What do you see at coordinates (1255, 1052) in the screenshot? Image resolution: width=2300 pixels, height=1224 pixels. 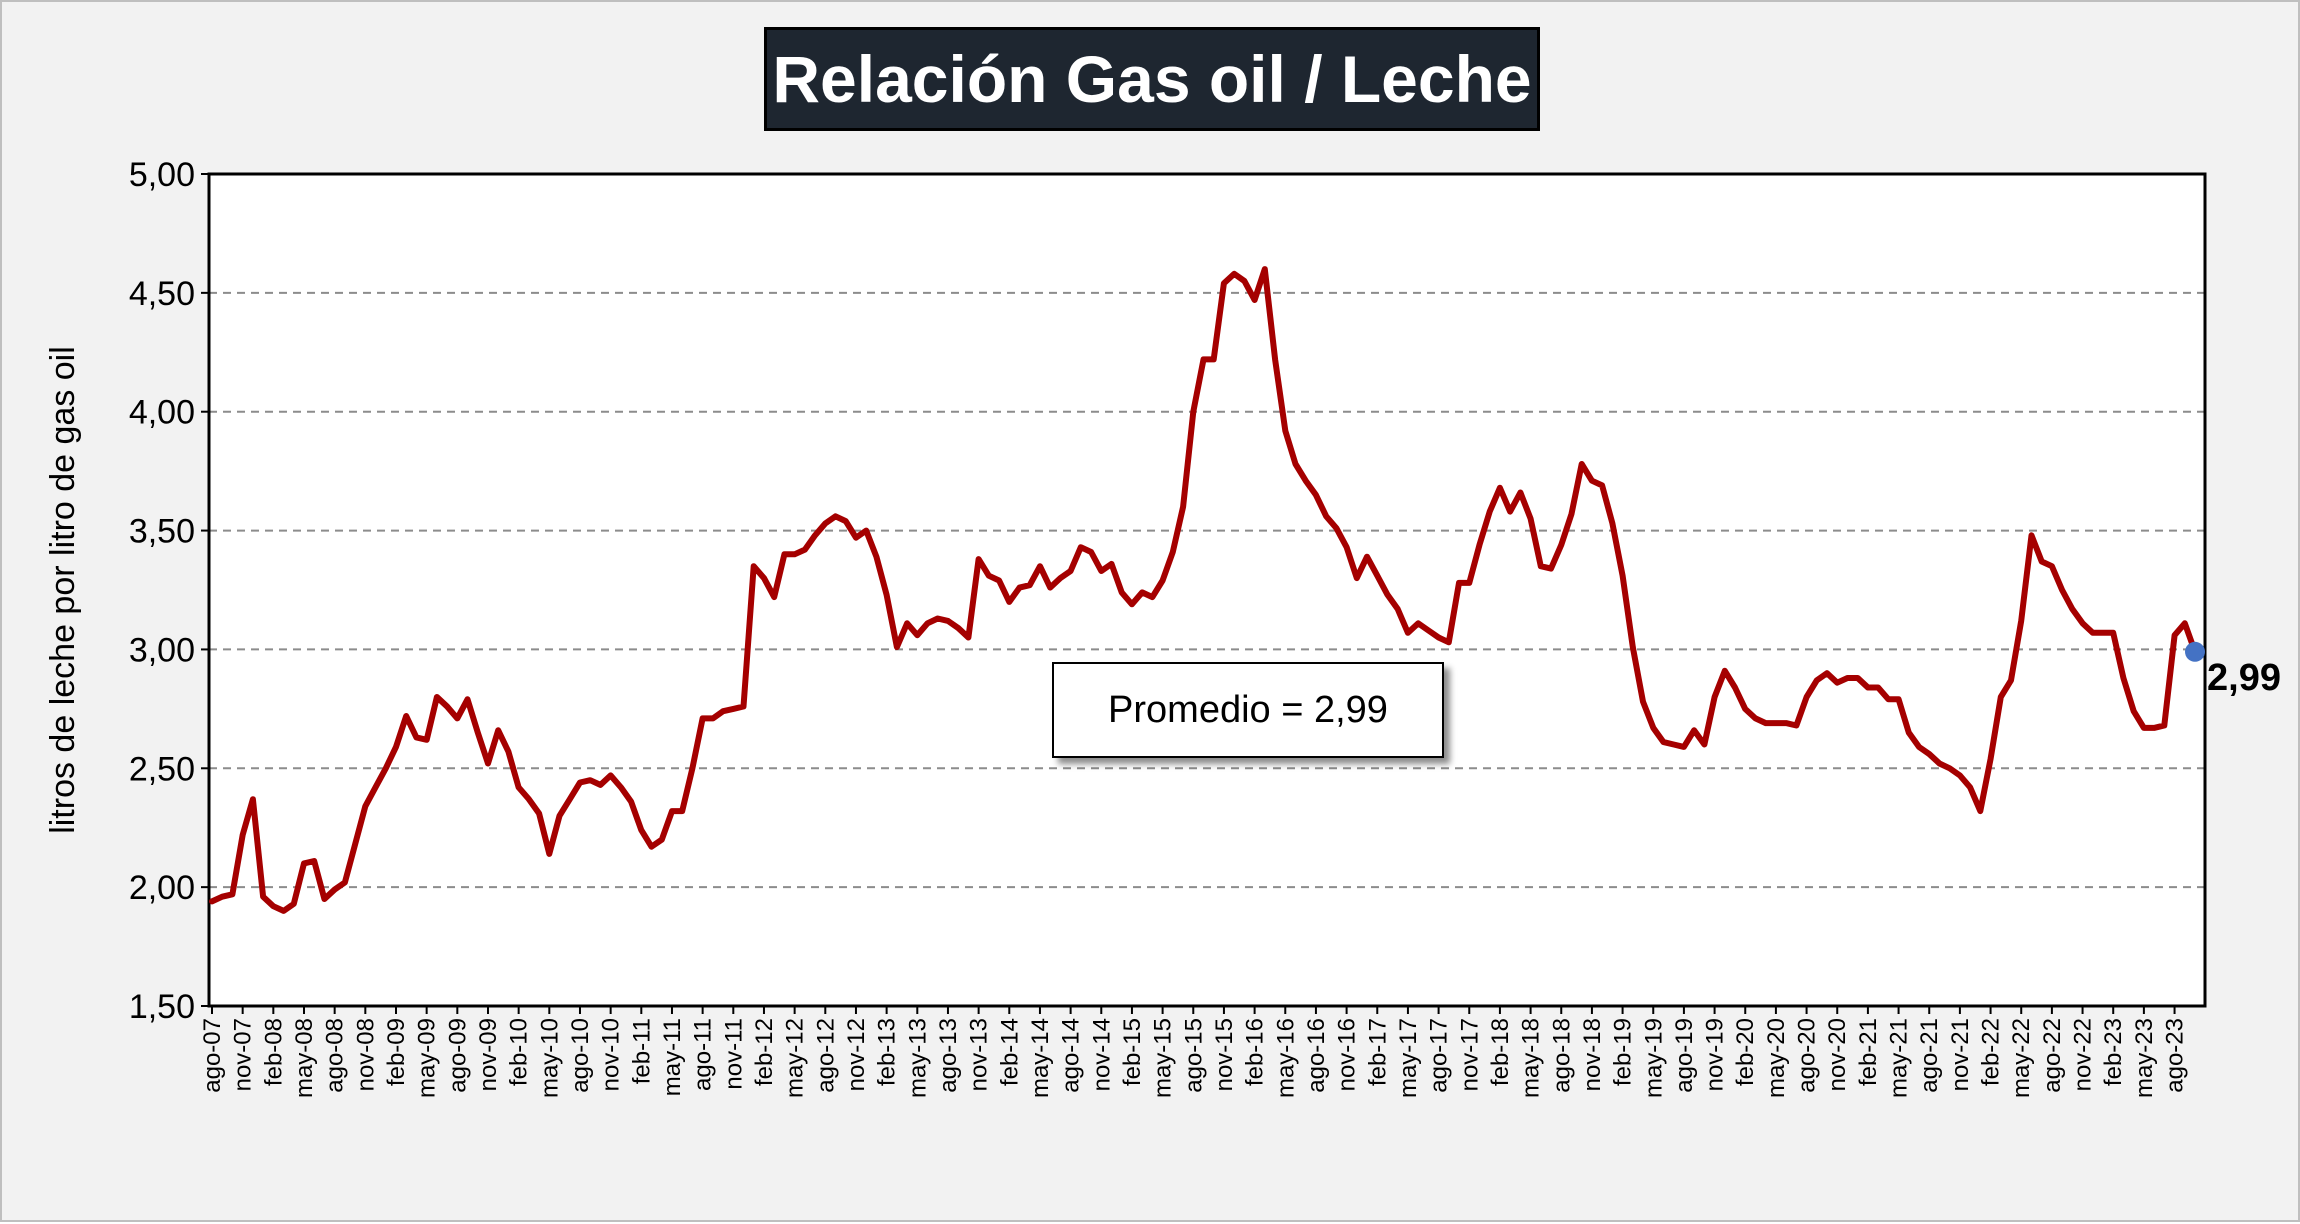 I see `x-tick-label: feb-16` at bounding box center [1255, 1052].